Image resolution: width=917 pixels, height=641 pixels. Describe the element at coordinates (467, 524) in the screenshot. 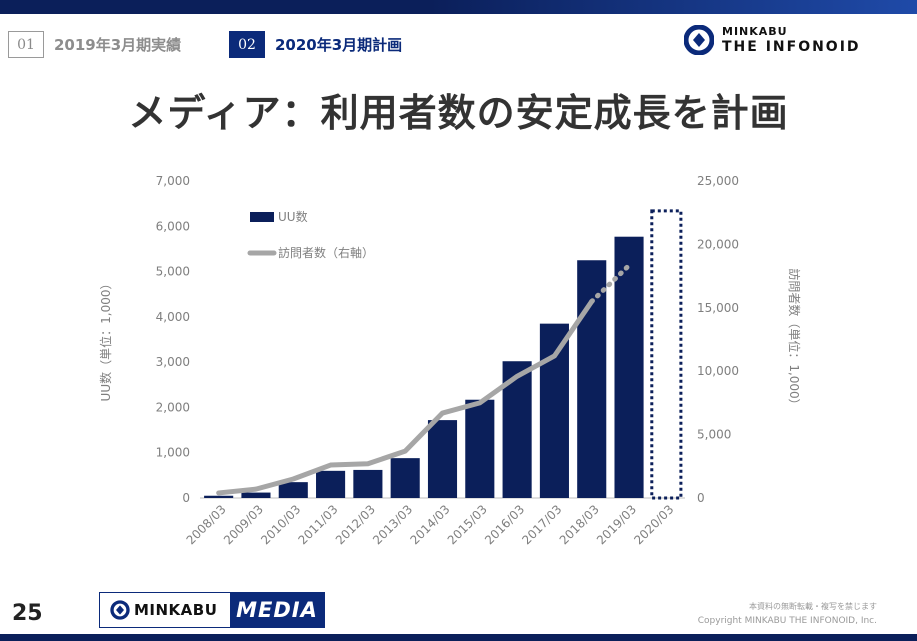

I see `x-tick-label: 2015/03` at that location.